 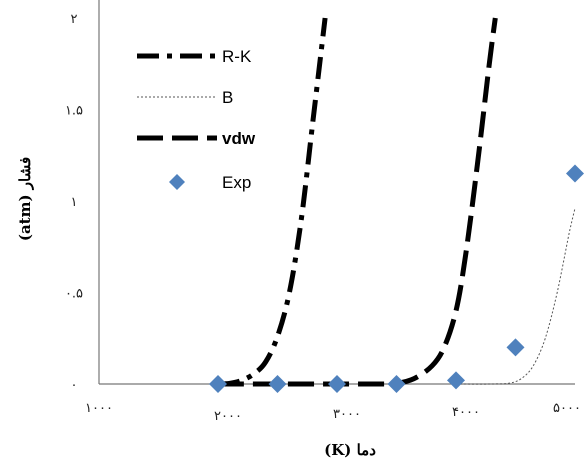 I want to click on legend-label: Exp, so click(x=236, y=182).